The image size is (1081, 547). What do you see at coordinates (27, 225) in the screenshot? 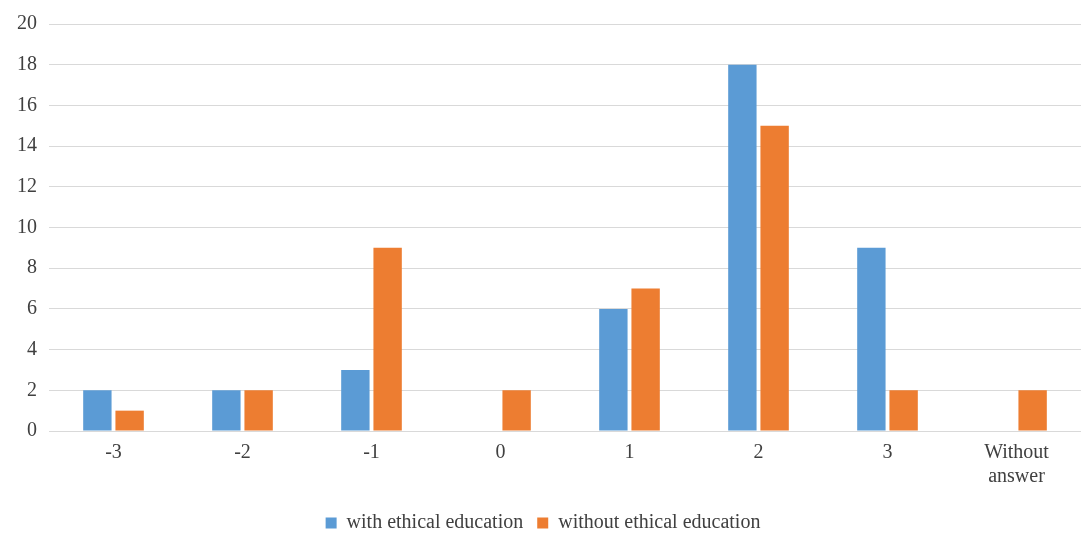
I see `y-tick-label: 10` at bounding box center [27, 225].